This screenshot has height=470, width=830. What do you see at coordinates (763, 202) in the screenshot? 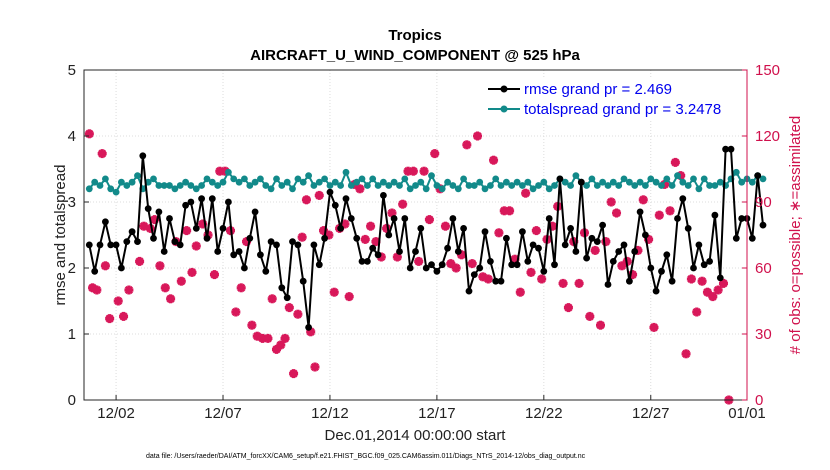
I see `y-right-tick-label: 90` at bounding box center [763, 202].